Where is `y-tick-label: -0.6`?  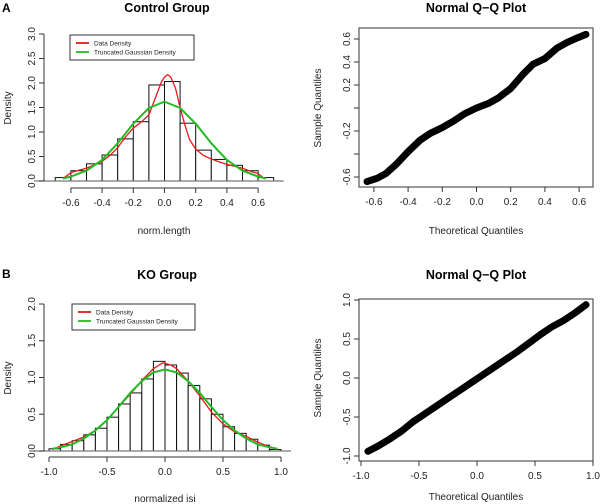
y-tick-label: -0.6 is located at coordinates (347, 177).